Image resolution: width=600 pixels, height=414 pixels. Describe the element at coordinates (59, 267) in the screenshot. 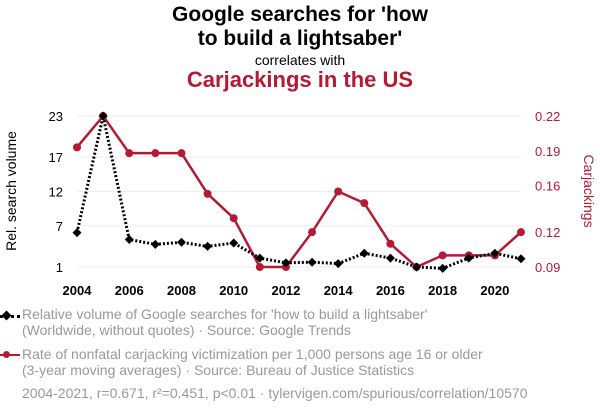

I see `y-tick-left: 1` at that location.